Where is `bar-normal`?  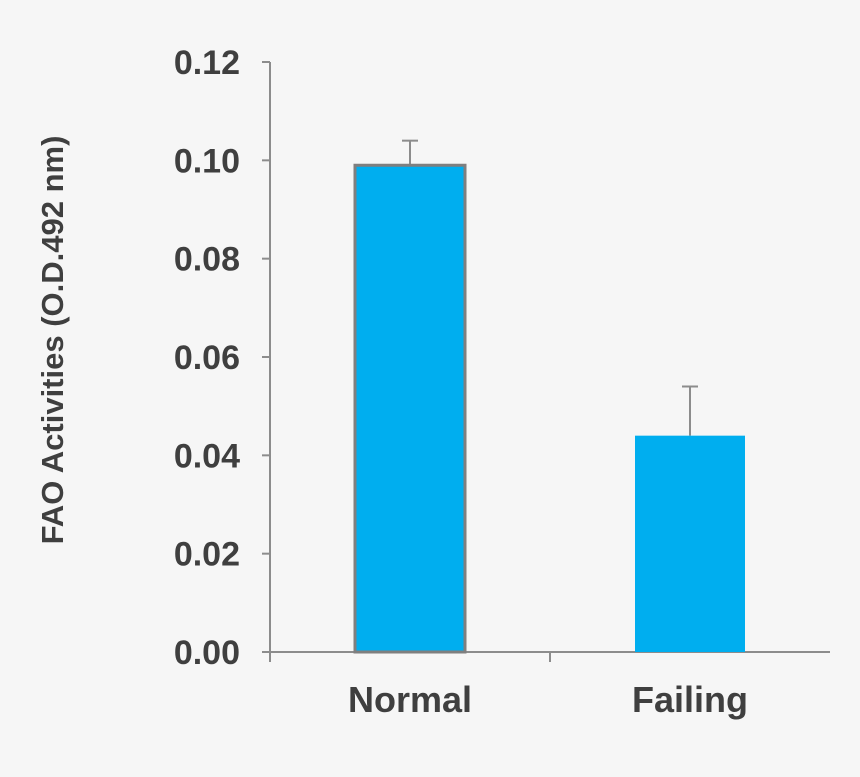
bar-normal is located at coordinates (410, 408).